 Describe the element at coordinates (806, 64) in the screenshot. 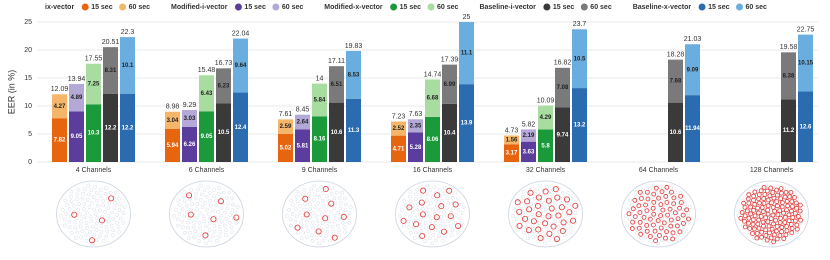

I see `value-label: 10.15` at that location.